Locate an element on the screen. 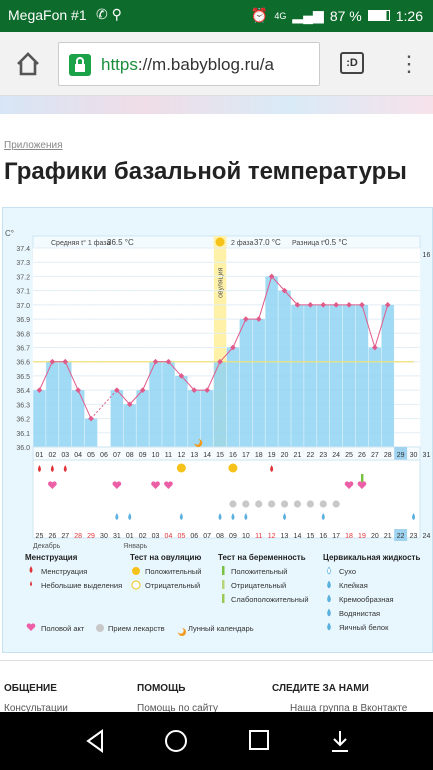 The width and height of the screenshot is (433, 770). tabs-button: :D is located at coordinates (352, 63).